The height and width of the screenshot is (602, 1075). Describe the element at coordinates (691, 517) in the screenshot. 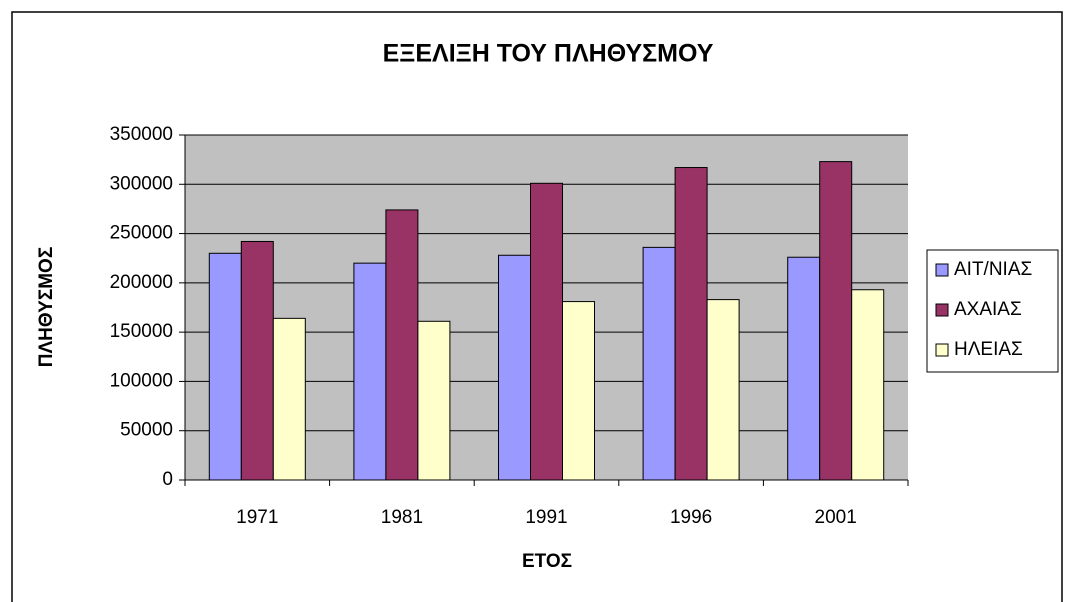

I see `x-tick-label: 1996` at that location.